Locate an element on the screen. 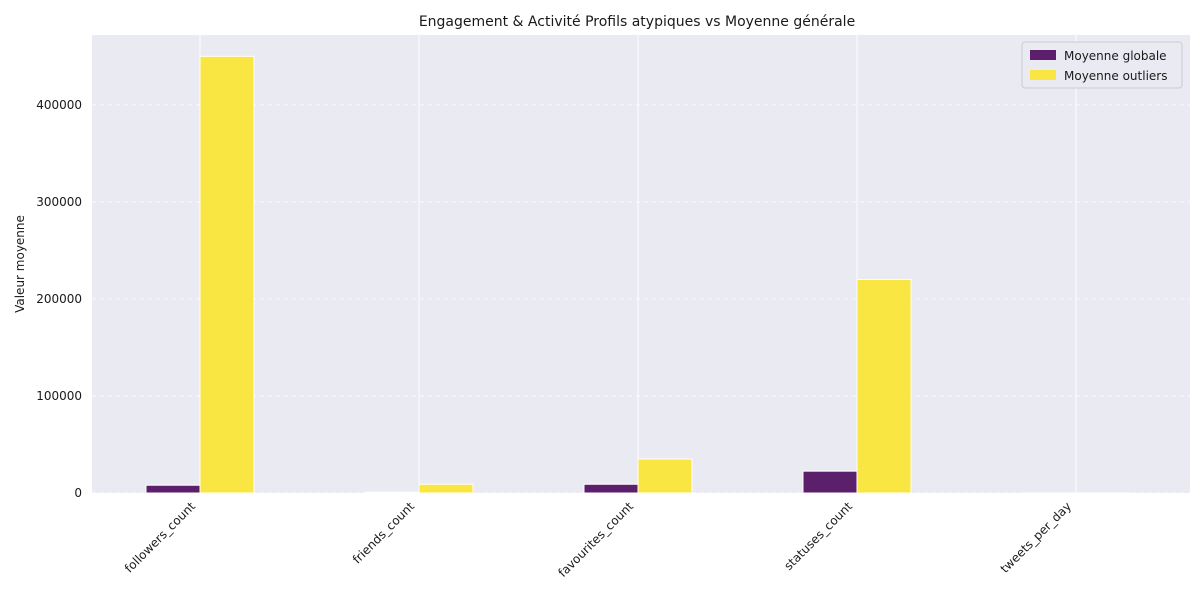 This screenshot has width=1200, height=600. y-tick-label: 100000 is located at coordinates (59, 396).